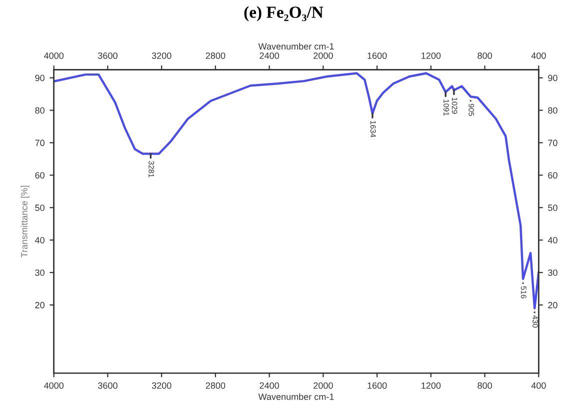 Image resolution: width=567 pixels, height=410 pixels. What do you see at coordinates (485, 385) in the screenshot?
I see `x-tick-label: 800` at bounding box center [485, 385].